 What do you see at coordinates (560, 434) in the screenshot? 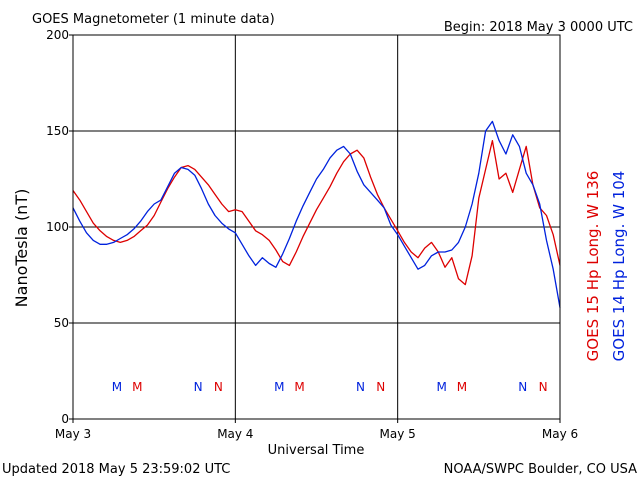
I see `x-tick-label: May 6` at bounding box center [560, 434].